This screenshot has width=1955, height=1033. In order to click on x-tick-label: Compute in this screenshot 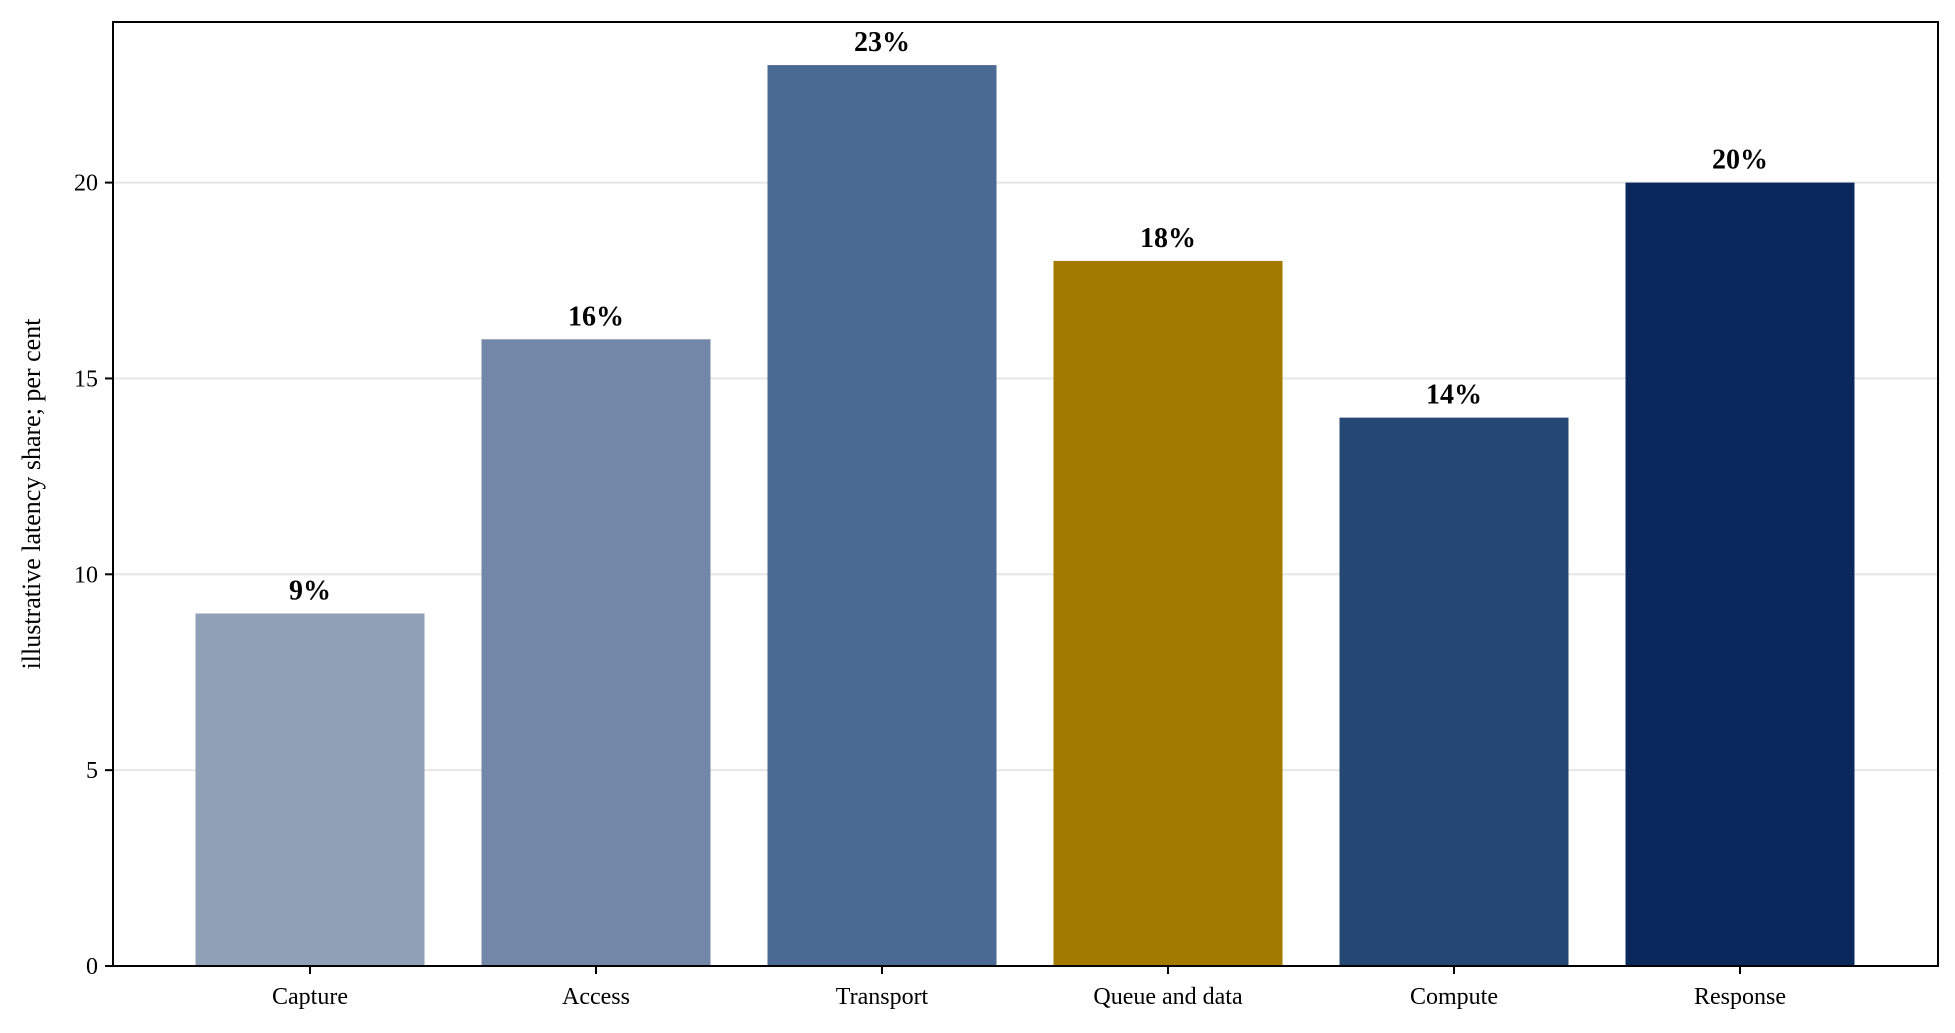, I will do `click(1454, 997)`.